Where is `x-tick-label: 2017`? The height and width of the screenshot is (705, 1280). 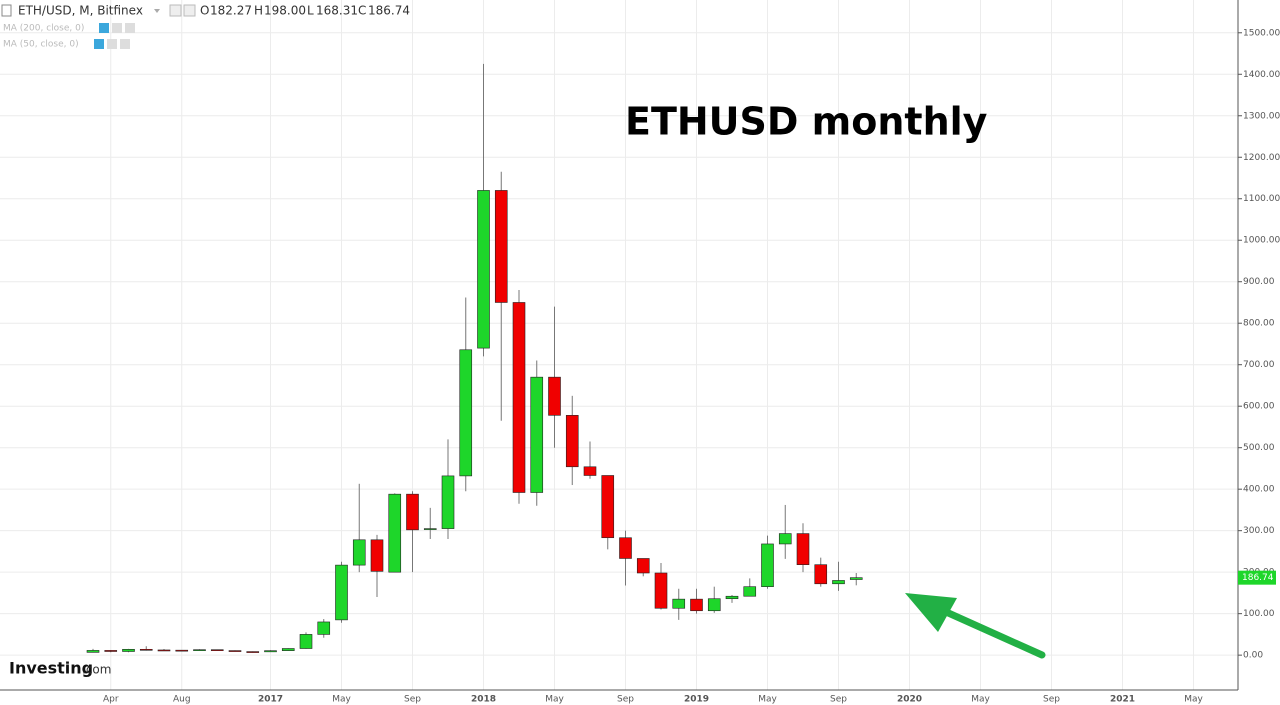 x-tick-label: 2017 is located at coordinates (270, 700).